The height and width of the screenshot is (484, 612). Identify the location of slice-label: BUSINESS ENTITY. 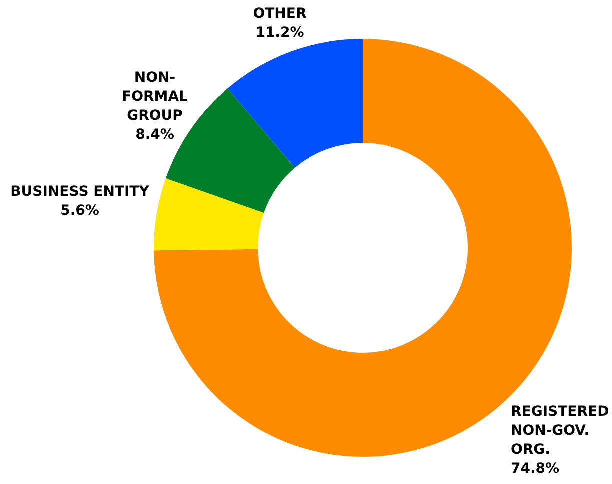
(80, 192).